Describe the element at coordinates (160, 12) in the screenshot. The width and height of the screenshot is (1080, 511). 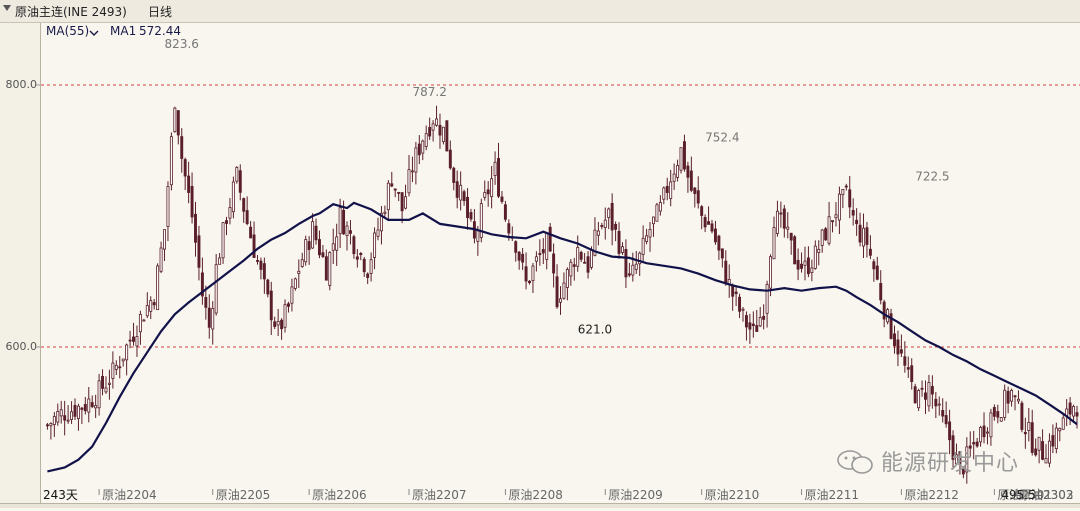
I see `period-selector: 日线` at that location.